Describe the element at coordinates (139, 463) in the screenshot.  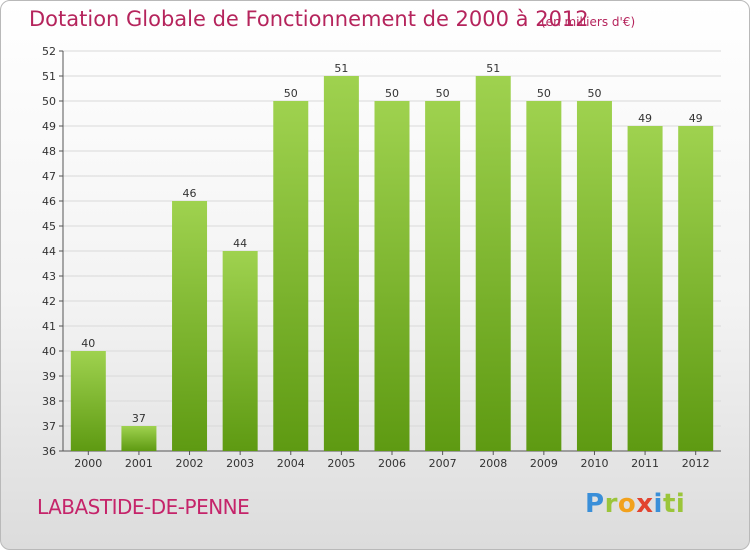
I see `x-tick-label: 2001` at that location.